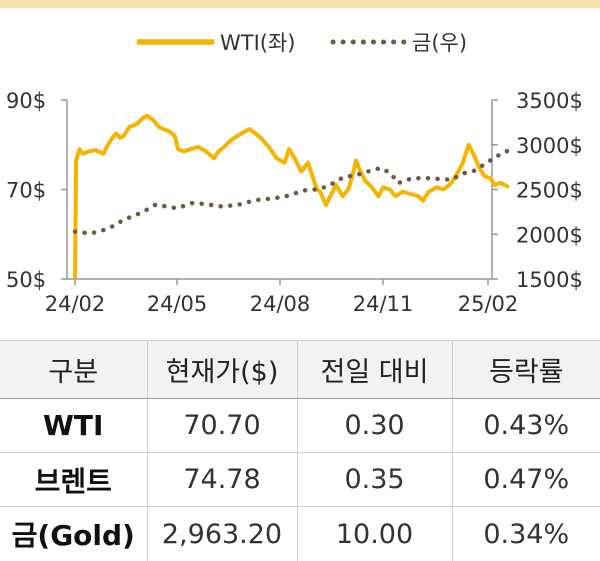 The image size is (600, 561). I want to click on x-tick-label: 24/11, so click(383, 304).